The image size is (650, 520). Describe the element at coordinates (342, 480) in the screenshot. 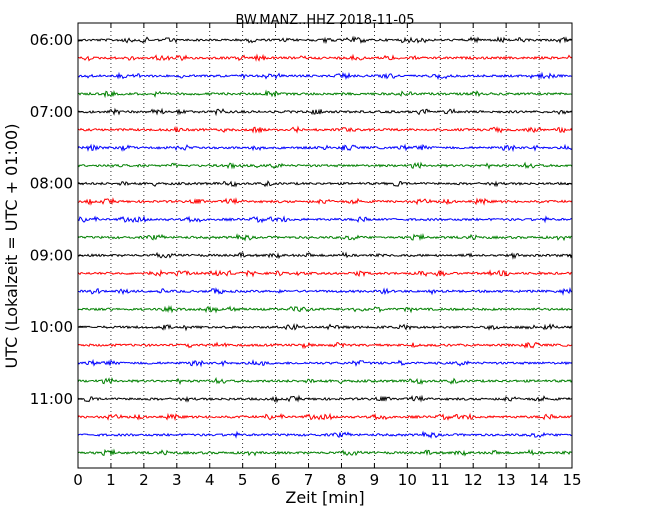

I see `x-tick-label: 8` at that location.